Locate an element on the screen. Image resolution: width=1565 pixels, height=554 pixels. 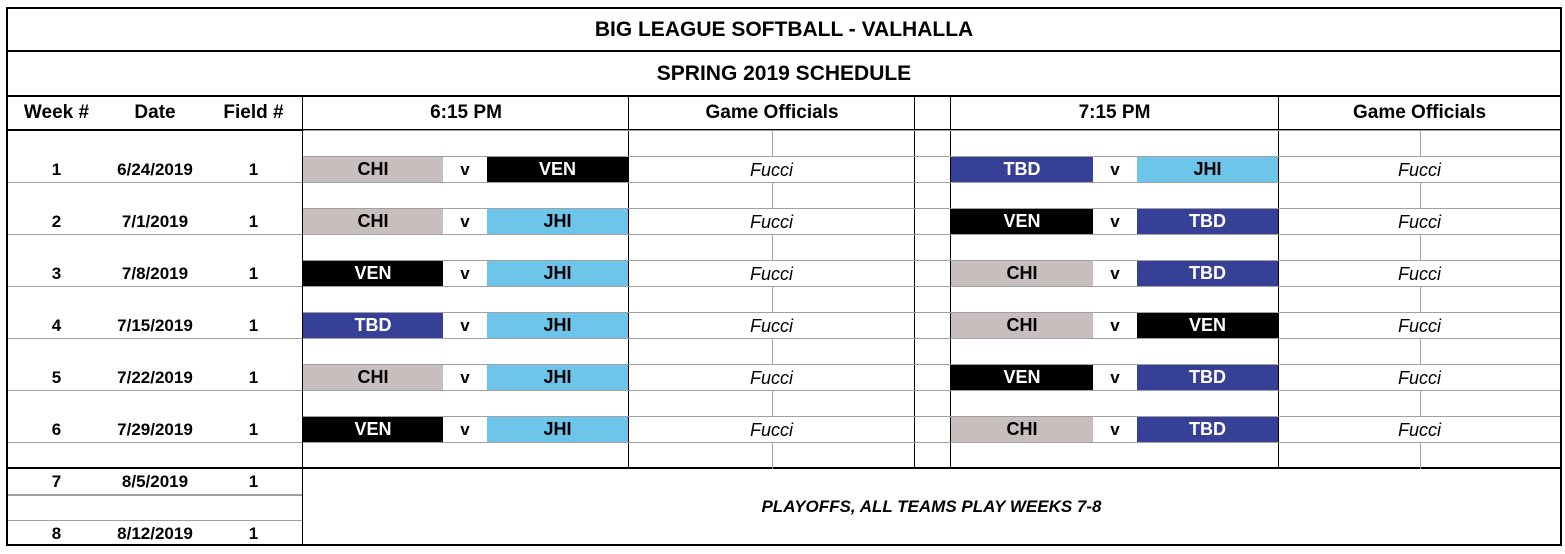
team-home-715: CHI is located at coordinates (1022, 429).